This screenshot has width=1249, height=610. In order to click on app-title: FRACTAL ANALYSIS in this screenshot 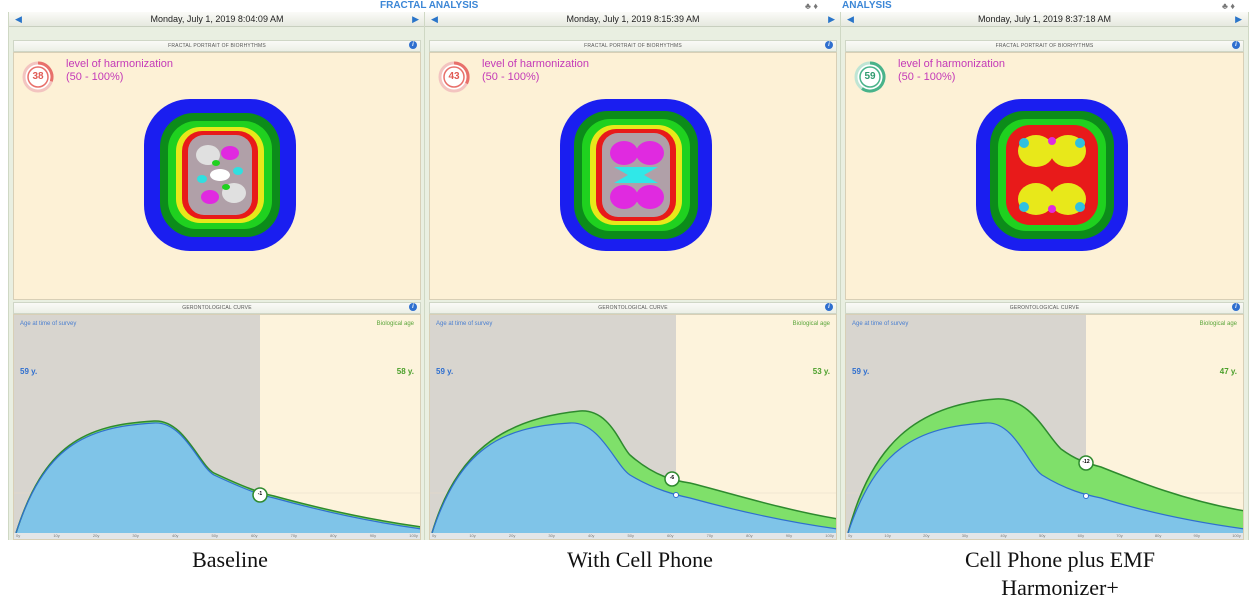, I will do `click(429, 5)`.